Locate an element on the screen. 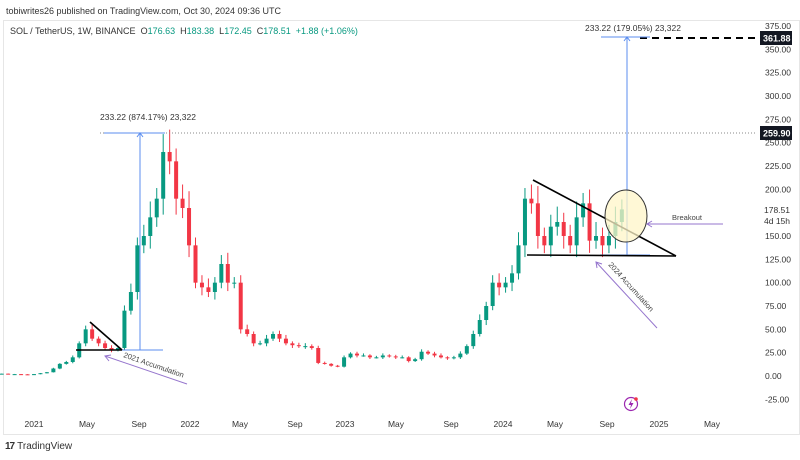 The height and width of the screenshot is (460, 800). open-label: O is located at coordinates (144, 31).